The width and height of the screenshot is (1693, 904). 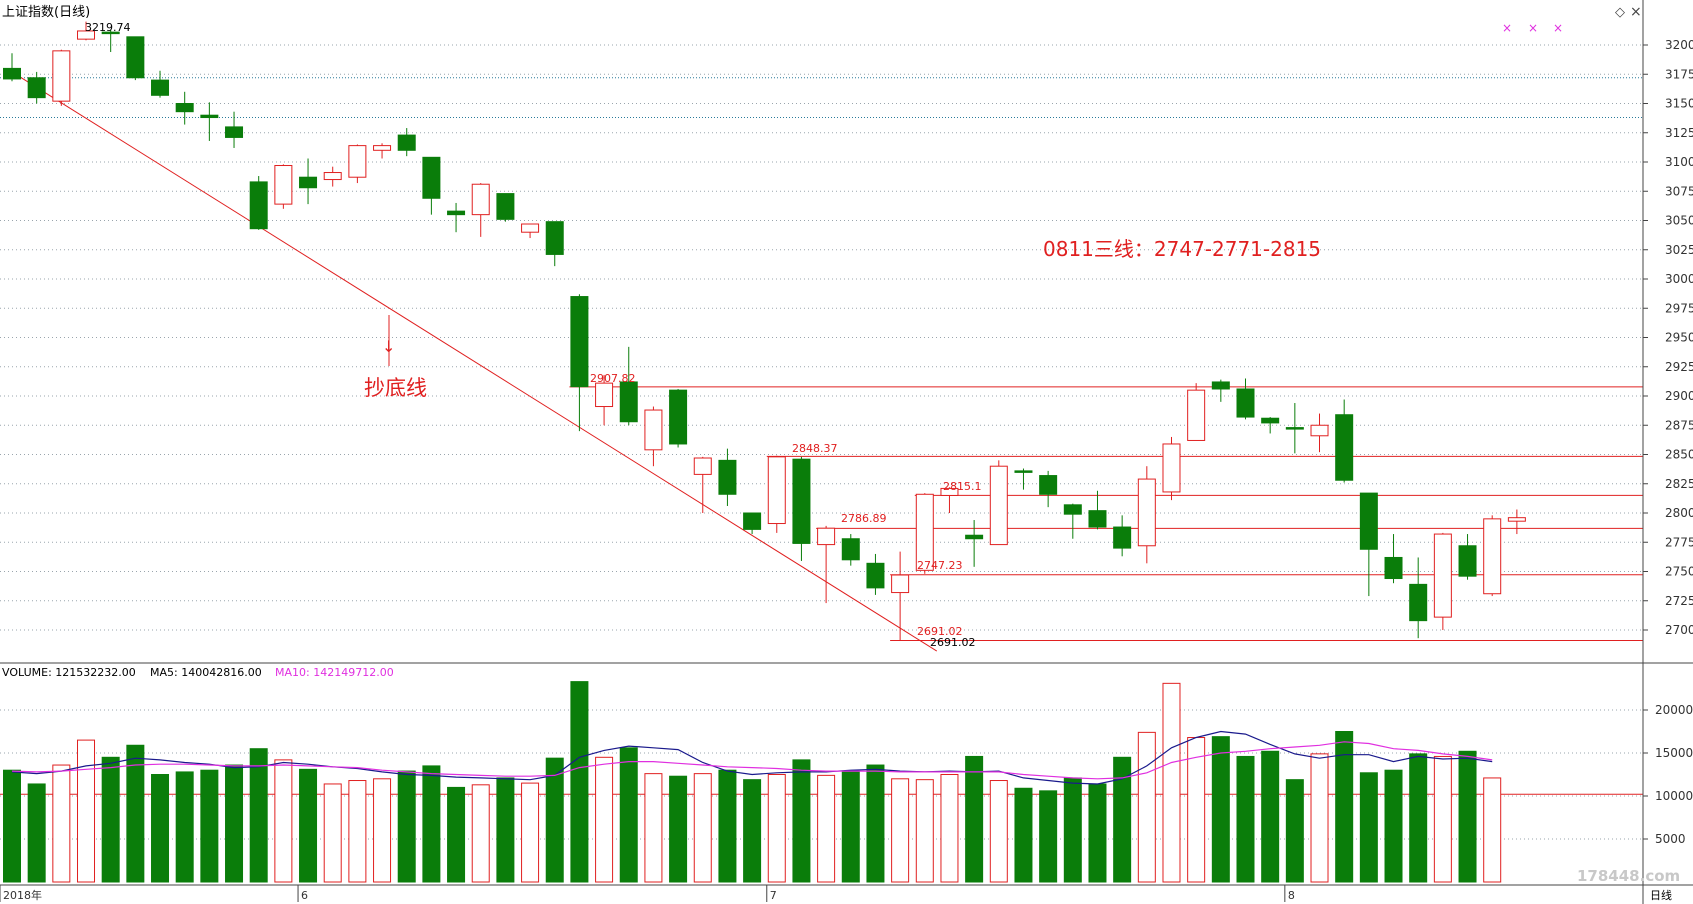 What do you see at coordinates (1679, 162) in the screenshot?
I see `price-tick-label: 3100` at bounding box center [1679, 162].